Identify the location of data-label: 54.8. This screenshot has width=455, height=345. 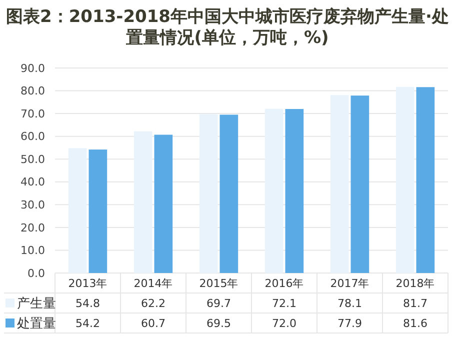
(88, 303).